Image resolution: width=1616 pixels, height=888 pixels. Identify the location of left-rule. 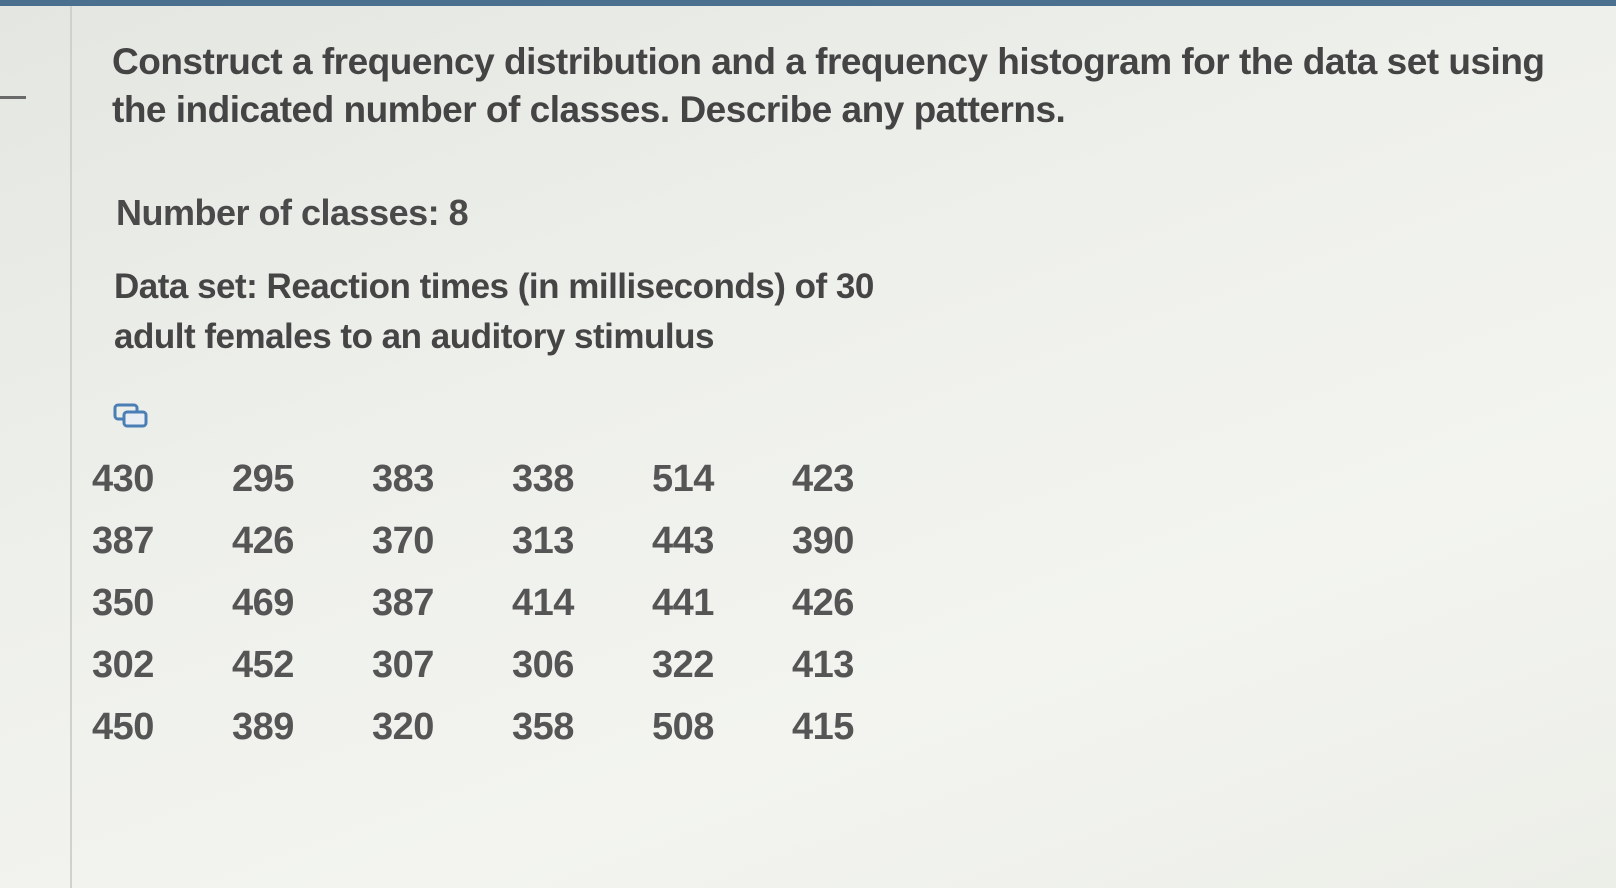
(71, 447).